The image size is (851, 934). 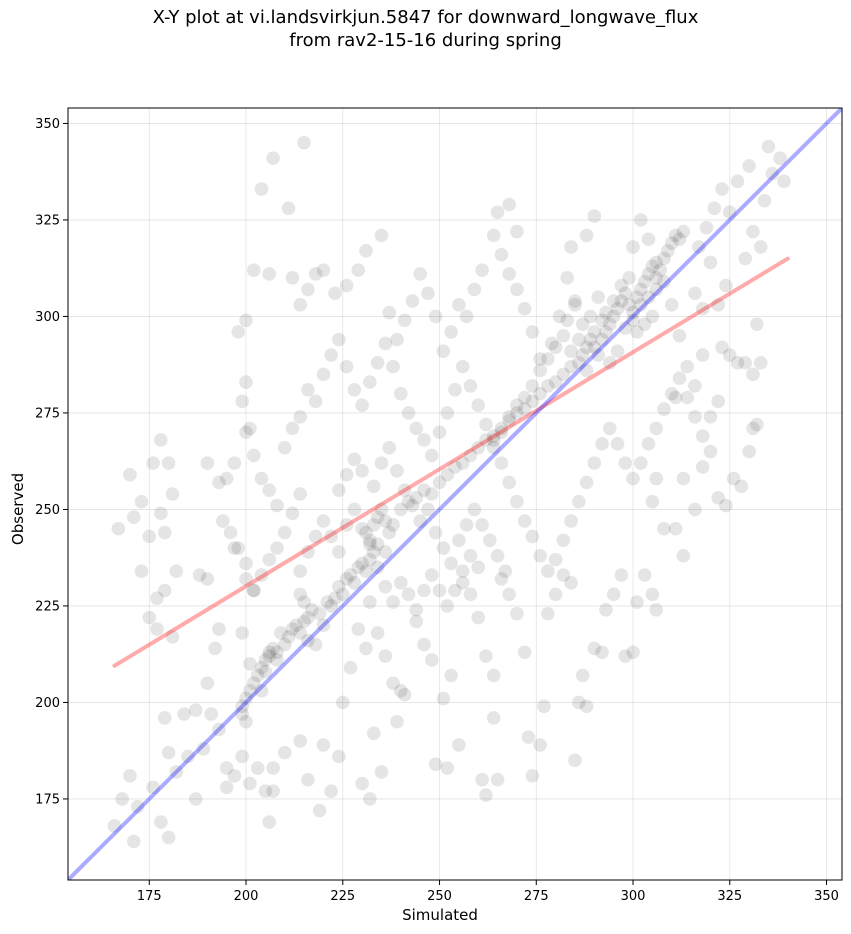 What do you see at coordinates (47, 606) in the screenshot?
I see `y-tick-label: 225` at bounding box center [47, 606].